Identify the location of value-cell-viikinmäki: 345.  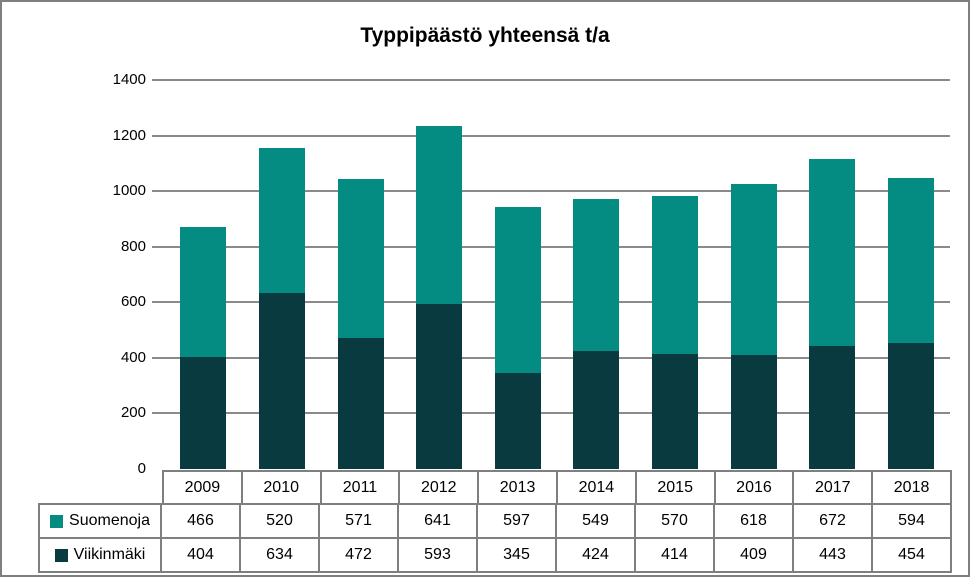
(517, 555).